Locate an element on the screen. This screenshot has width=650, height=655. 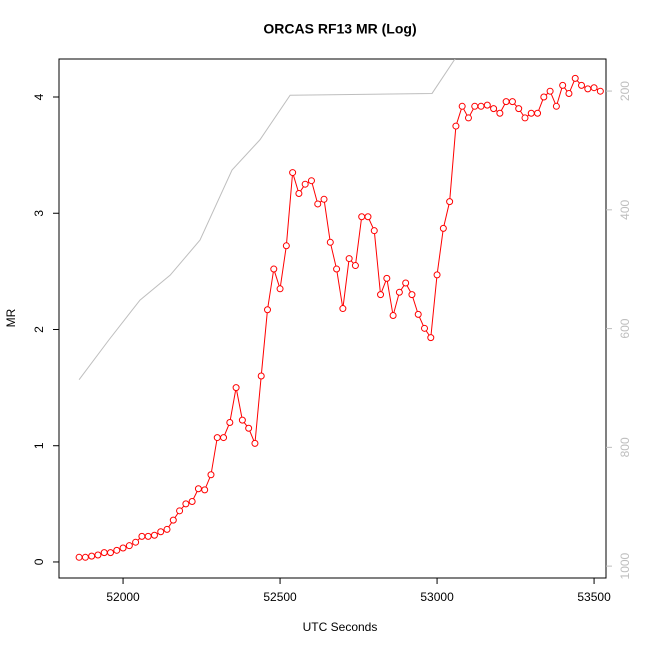
y2-tick-label: 800 is located at coordinates (625, 447).